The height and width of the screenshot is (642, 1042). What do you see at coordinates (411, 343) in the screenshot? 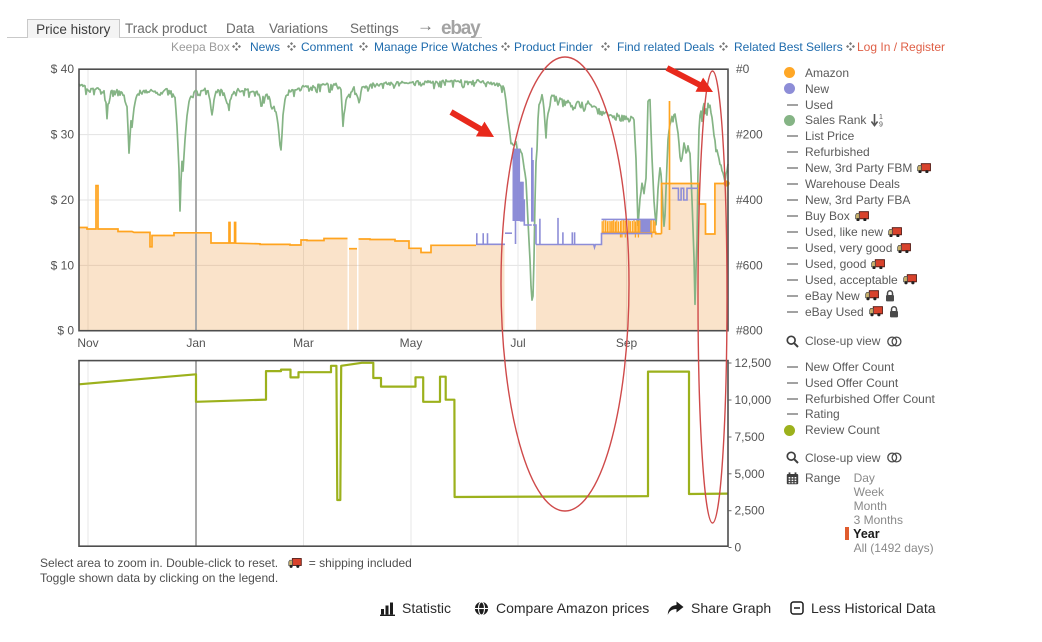
I see `svg-text: May` at bounding box center [411, 343].